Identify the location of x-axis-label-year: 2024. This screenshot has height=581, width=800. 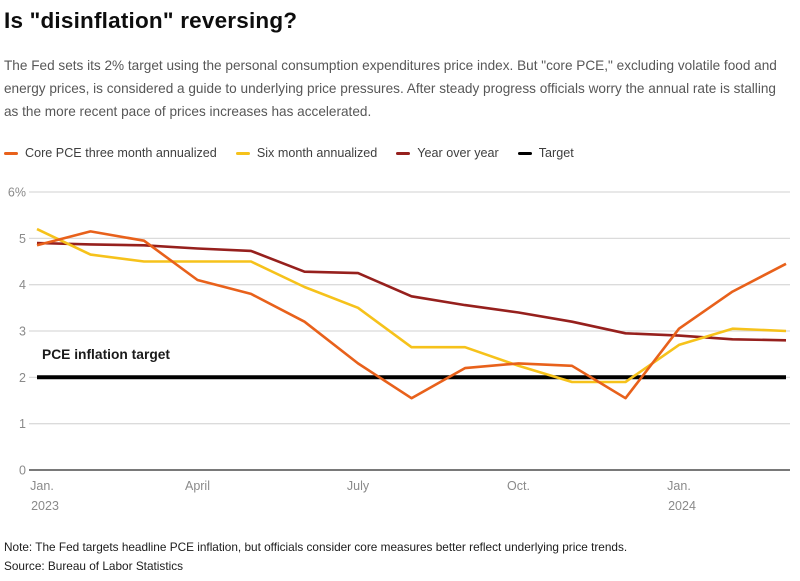
(682, 506).